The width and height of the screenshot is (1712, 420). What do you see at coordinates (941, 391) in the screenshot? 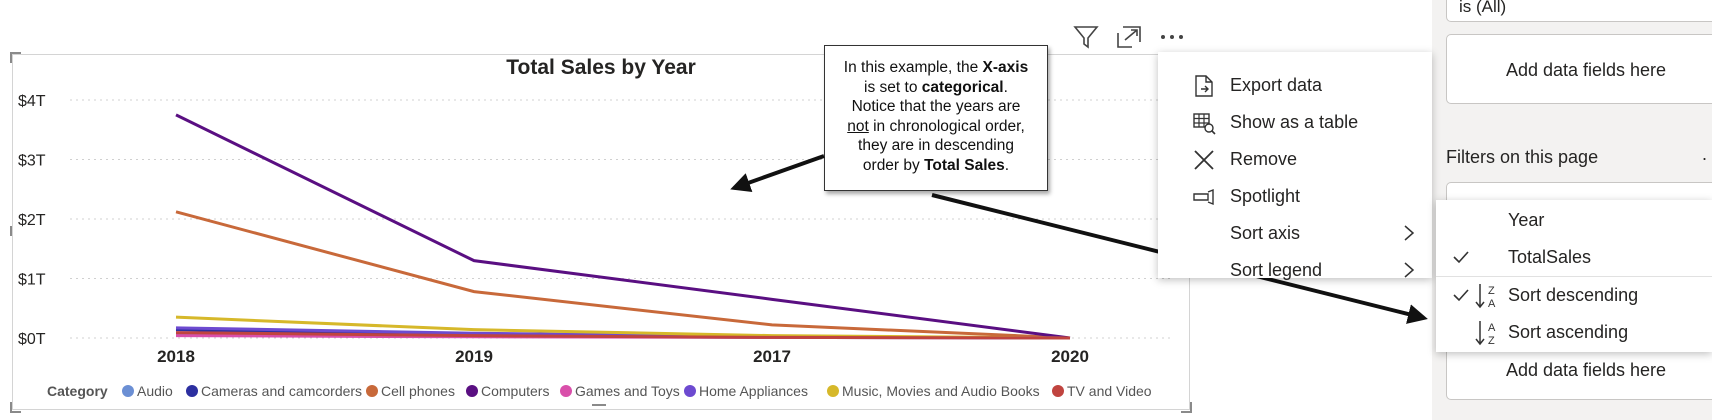
I see `legend-entry: Music, Movies and Audio Books` at bounding box center [941, 391].